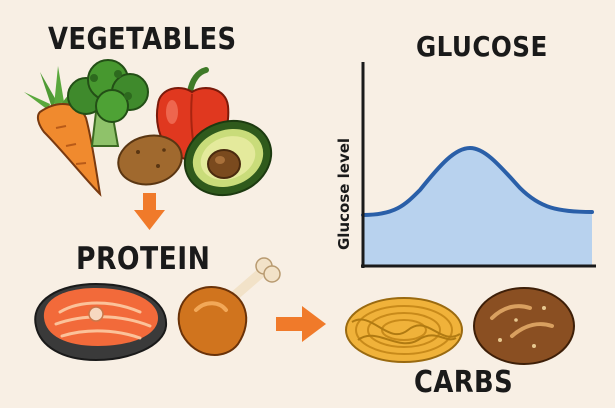 The width and height of the screenshot is (615, 408). Describe the element at coordinates (482, 46) in the screenshot. I see `glucose-heading: GLUCOSE` at that location.